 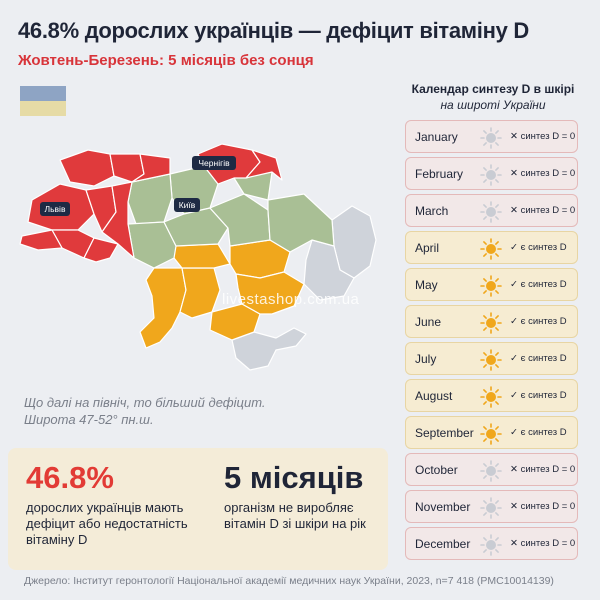 What do you see at coordinates (200, 293) in the screenshot?
I see `region-mykolaiv` at bounding box center [200, 293].